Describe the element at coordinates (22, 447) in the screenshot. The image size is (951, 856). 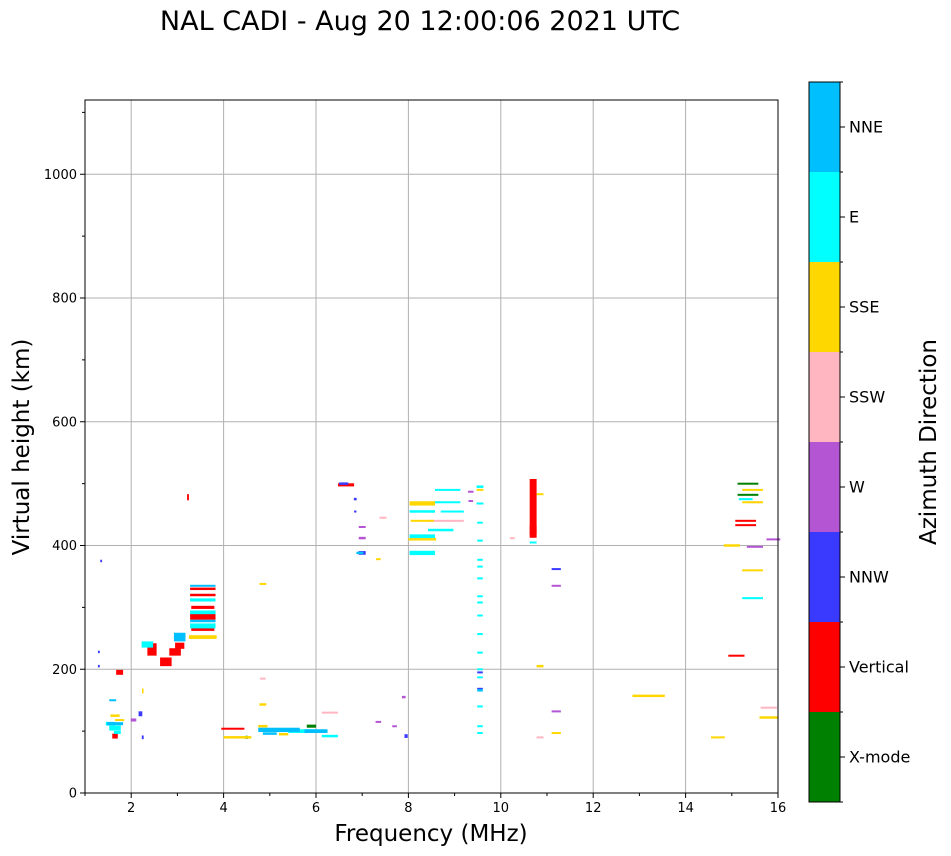
I see `y-axis-label: Virtual height (km)` at that location.